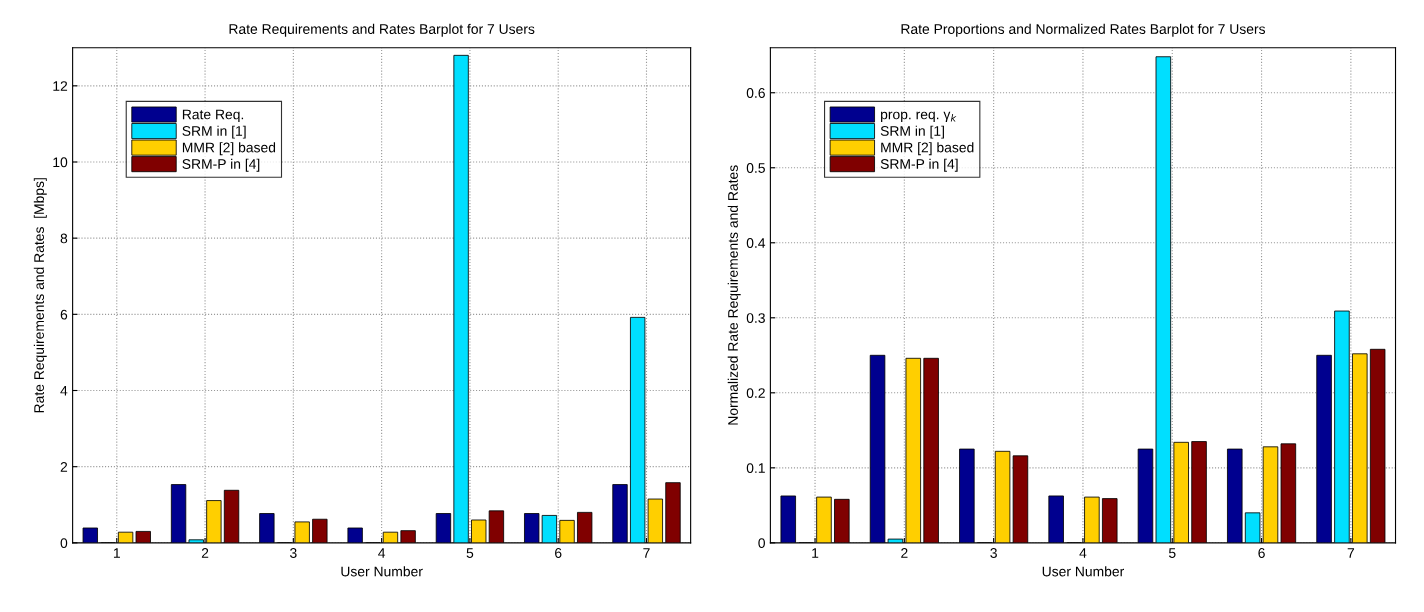 The height and width of the screenshot is (612, 1424). Describe the element at coordinates (755, 93) in the screenshot. I see `y-tick-label: 0.6` at that location.